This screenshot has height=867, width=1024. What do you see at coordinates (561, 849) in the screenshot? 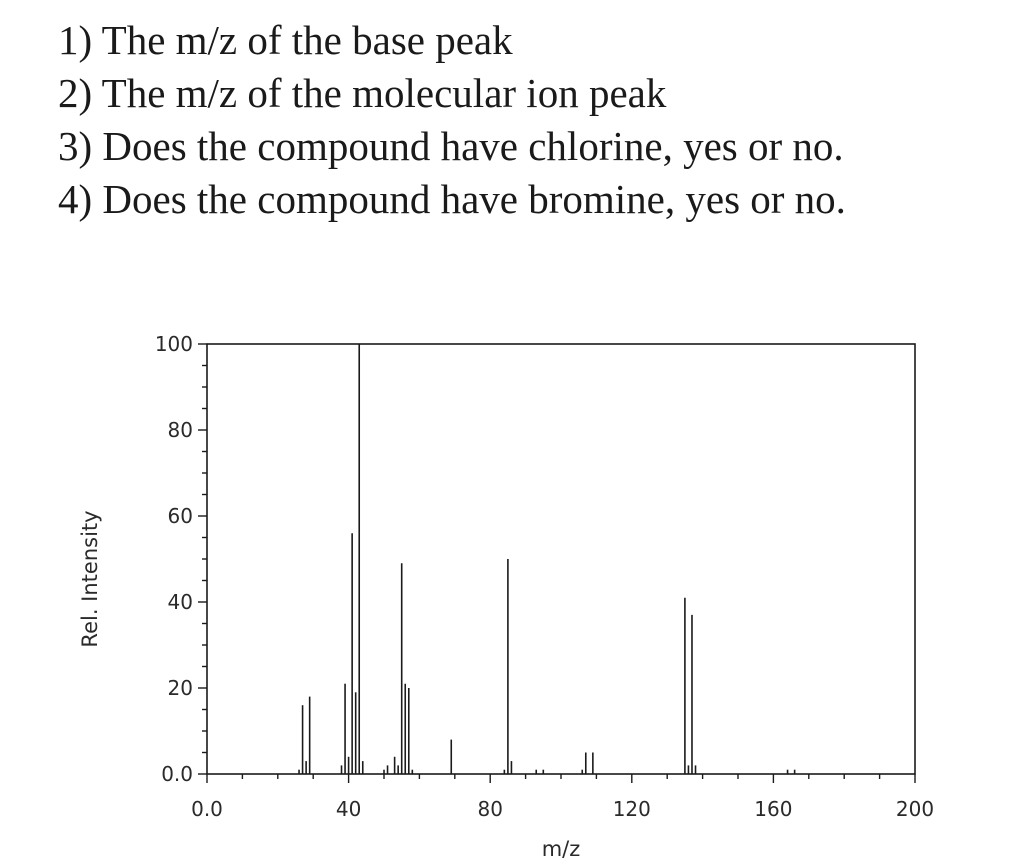
I see `x-axis-title: m/z` at bounding box center [561, 849].